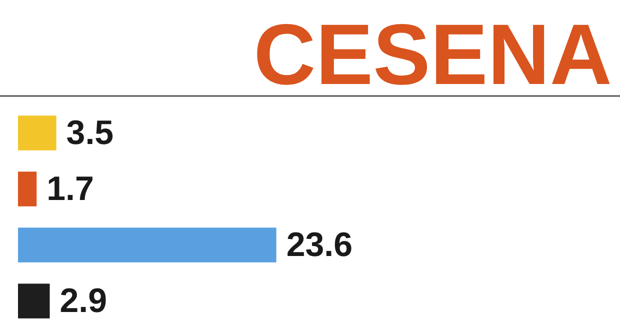 This screenshot has height=330, width=620. What do you see at coordinates (70, 189) in the screenshot?
I see `data-label: 1.7` at bounding box center [70, 189].